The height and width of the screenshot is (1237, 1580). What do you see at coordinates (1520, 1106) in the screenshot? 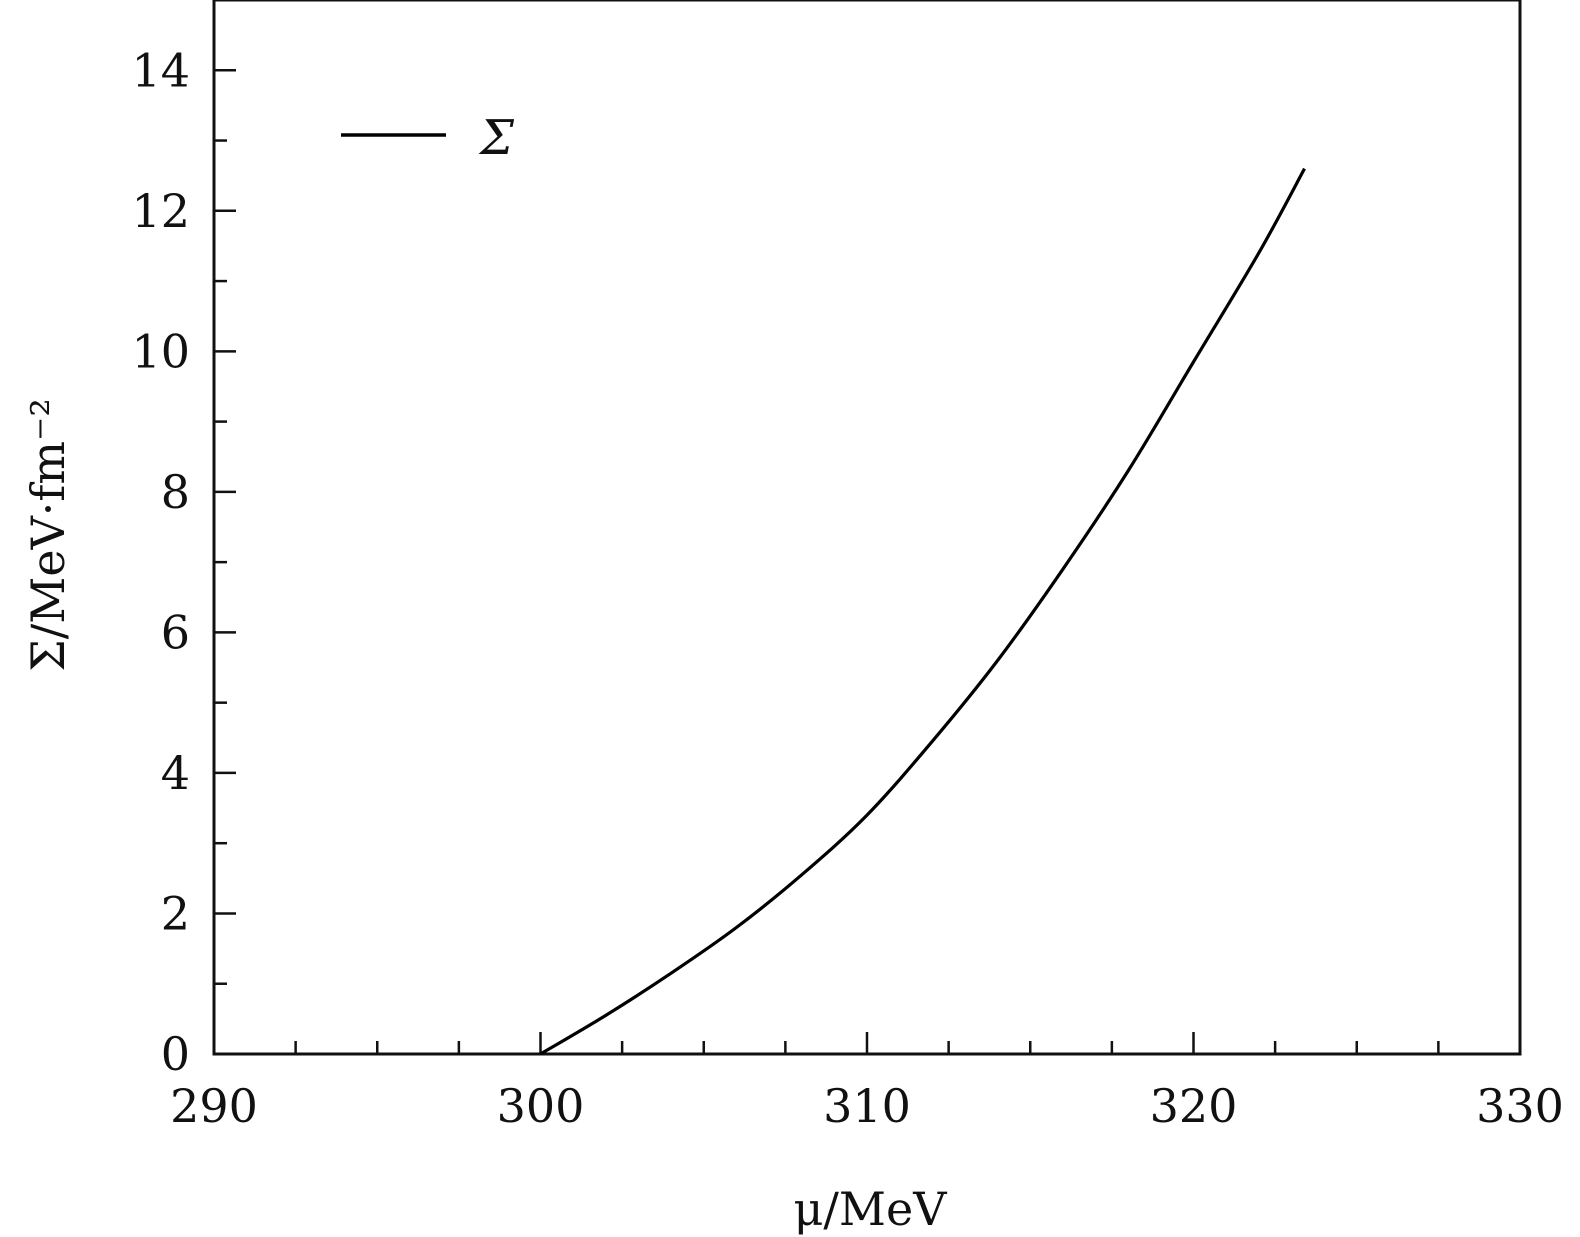
I see `x-tick-label: 330` at bounding box center [1520, 1106].